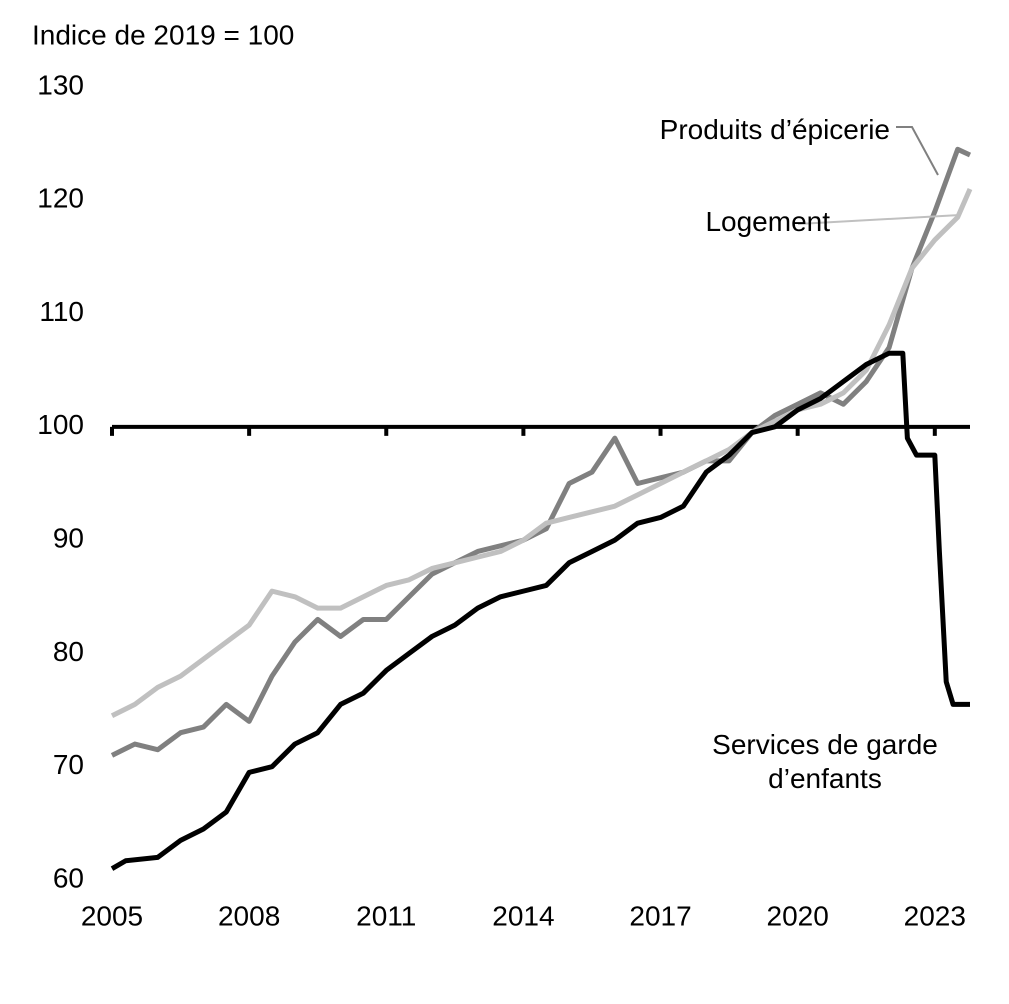 The height and width of the screenshot is (1004, 1009). I want to click on y-tick-label: 110, so click(61, 311).